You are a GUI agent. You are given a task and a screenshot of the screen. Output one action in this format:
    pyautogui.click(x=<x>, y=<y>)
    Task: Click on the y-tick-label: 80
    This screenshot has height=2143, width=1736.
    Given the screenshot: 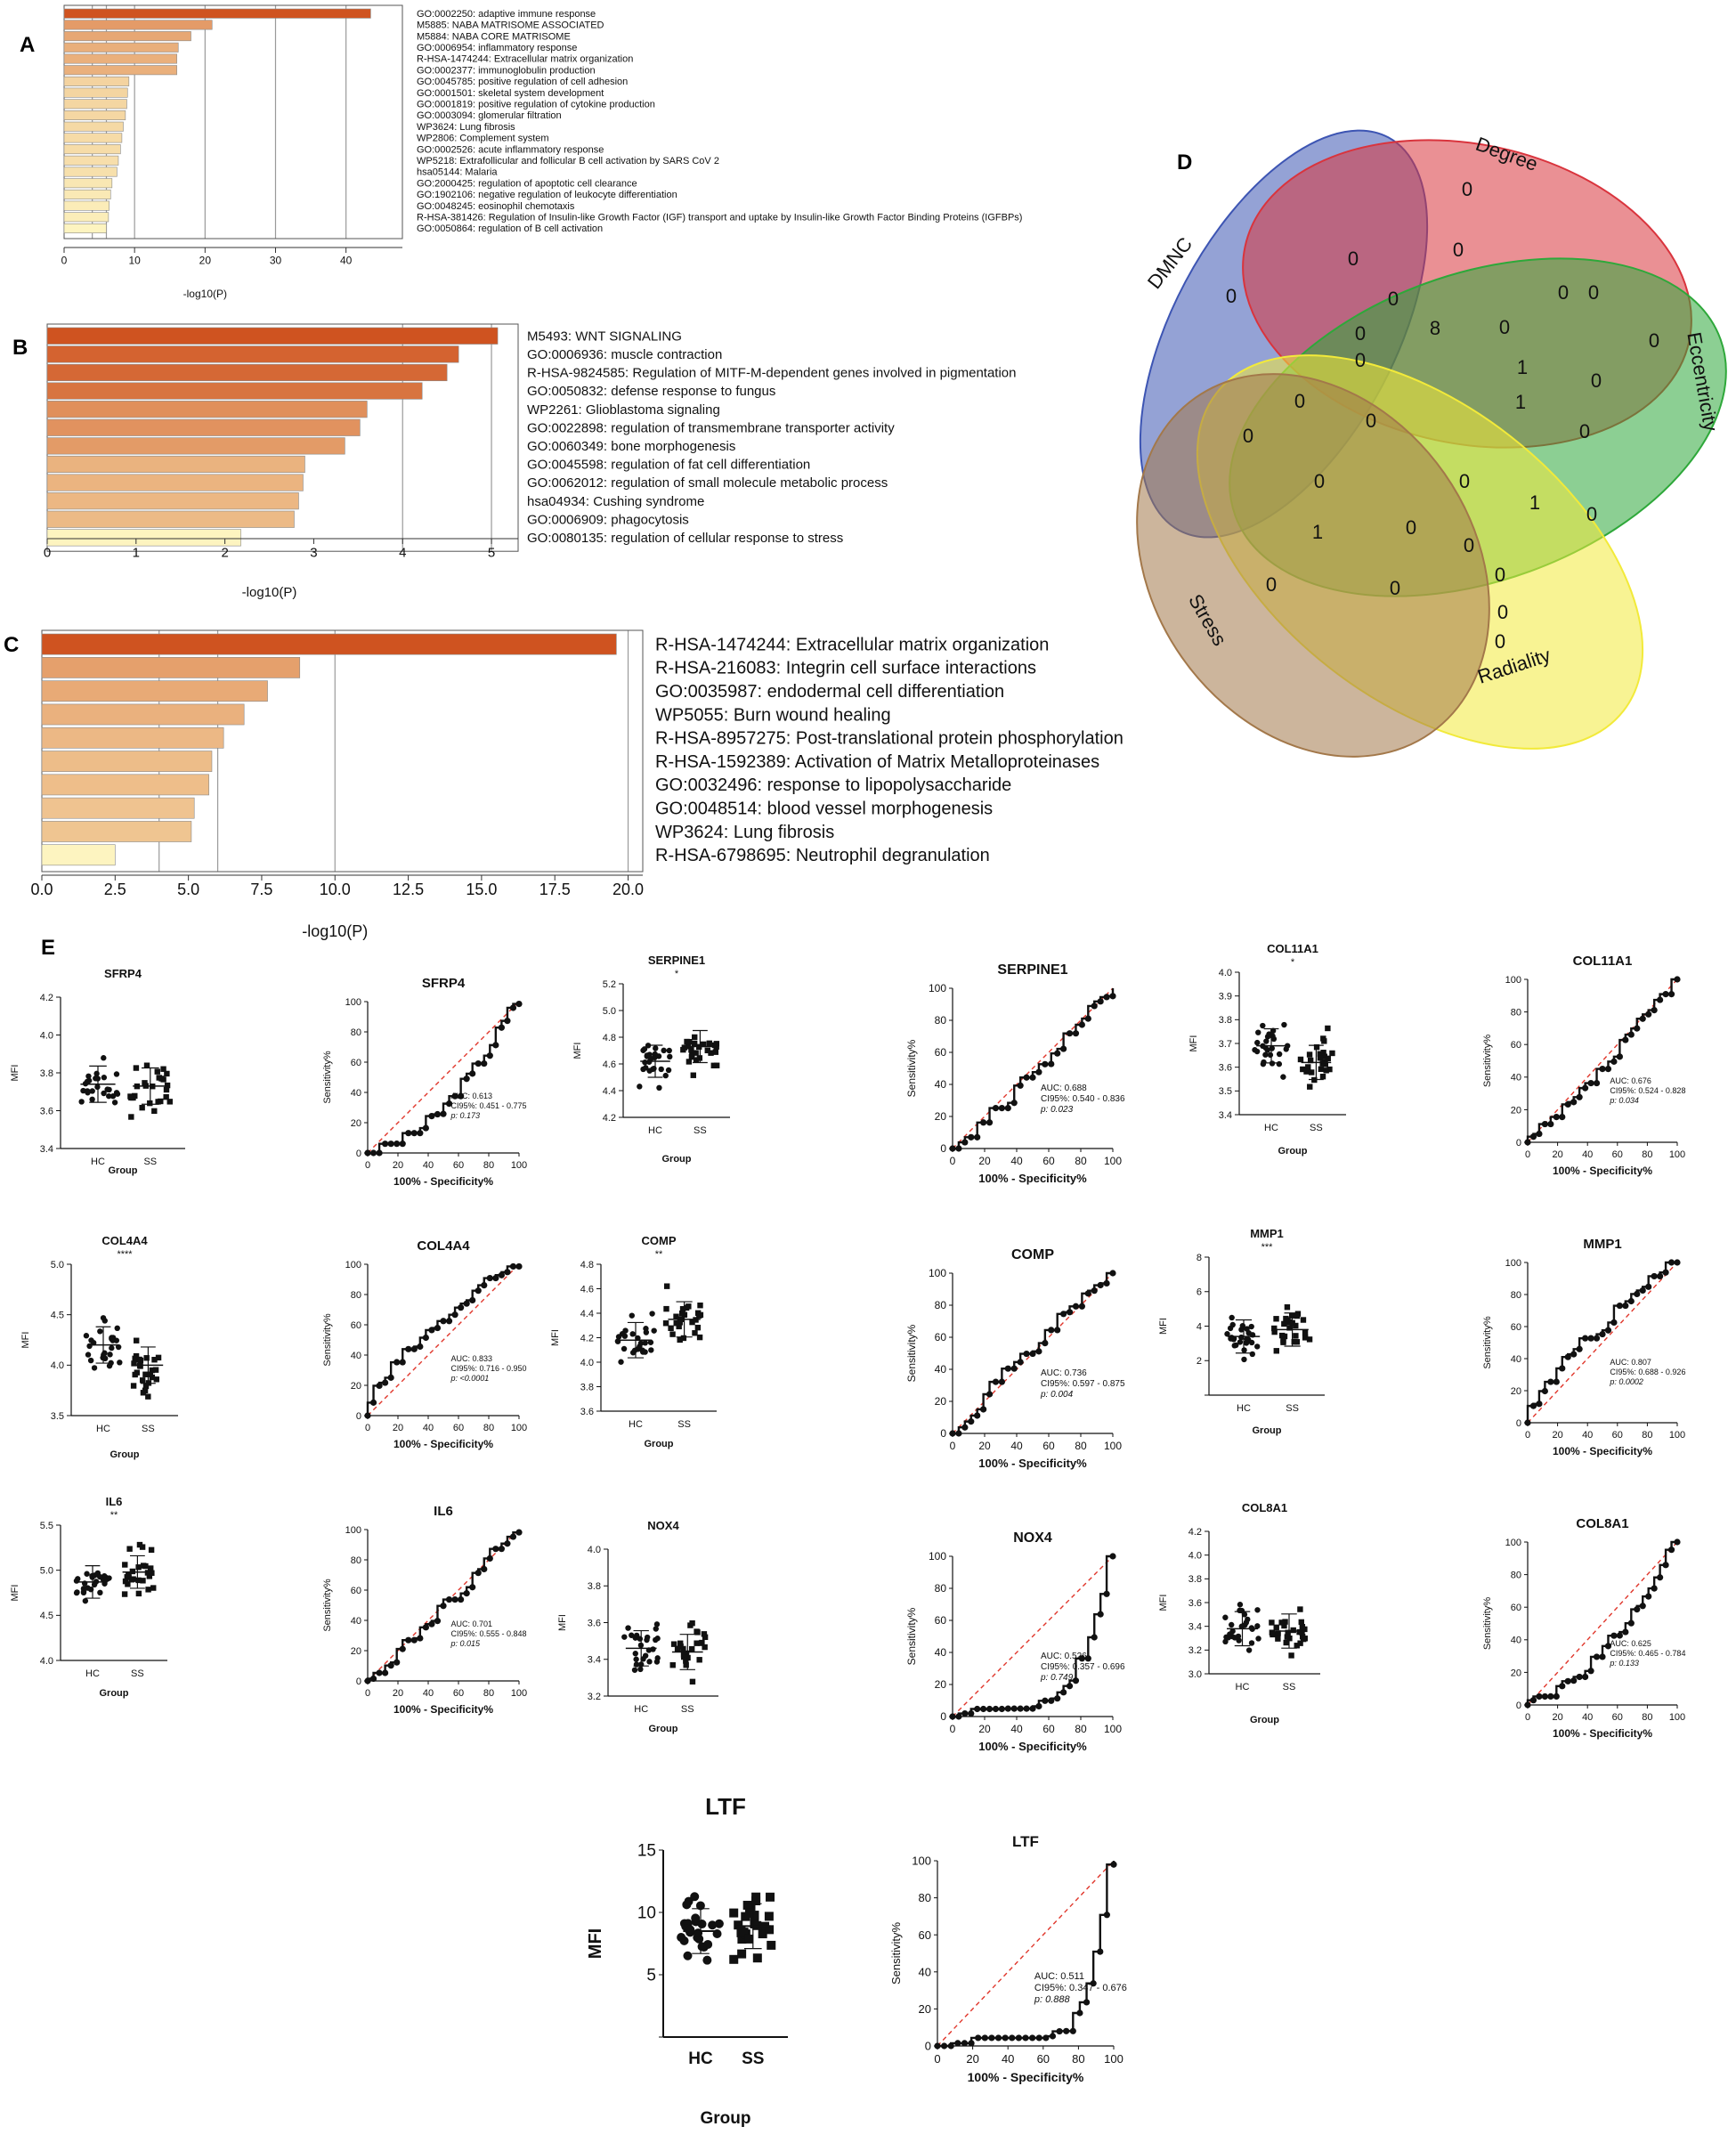 What is the action you would take?
    pyautogui.click(x=941, y=1305)
    